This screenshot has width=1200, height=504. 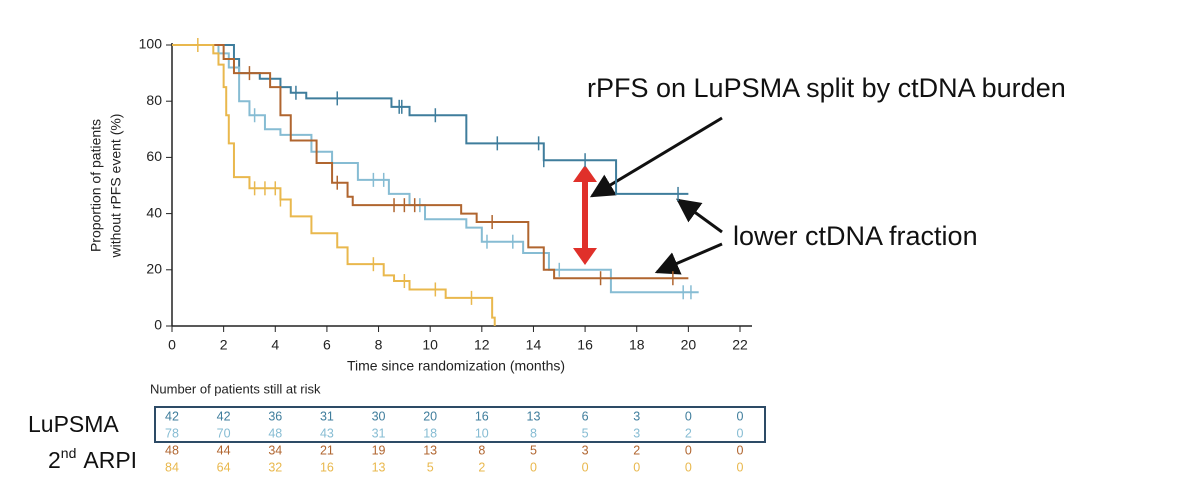 What do you see at coordinates (235, 388) in the screenshot?
I see `risk-title: Number of patients still at risk` at bounding box center [235, 388].